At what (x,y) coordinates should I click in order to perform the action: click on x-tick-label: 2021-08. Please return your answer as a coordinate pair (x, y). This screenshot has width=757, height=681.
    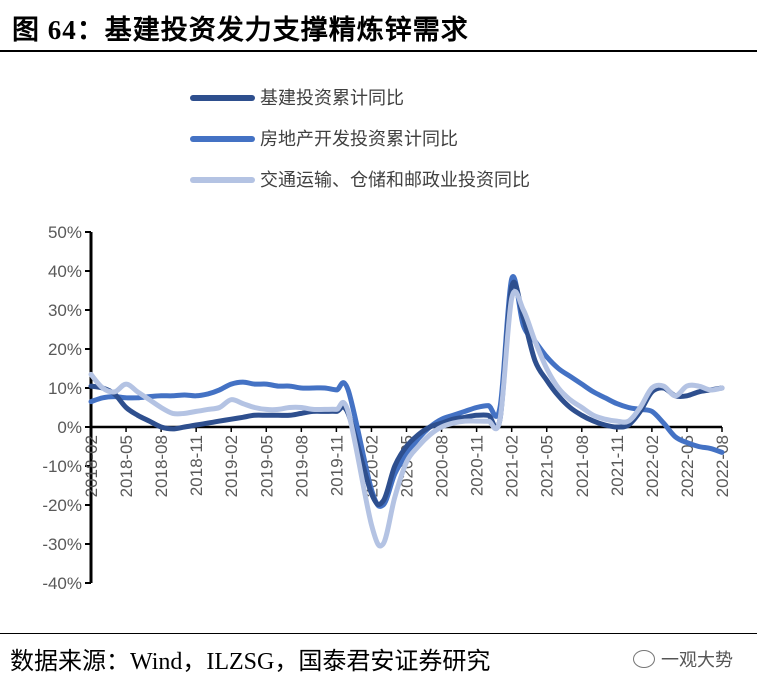
    Looking at the image, I should click on (582, 466).